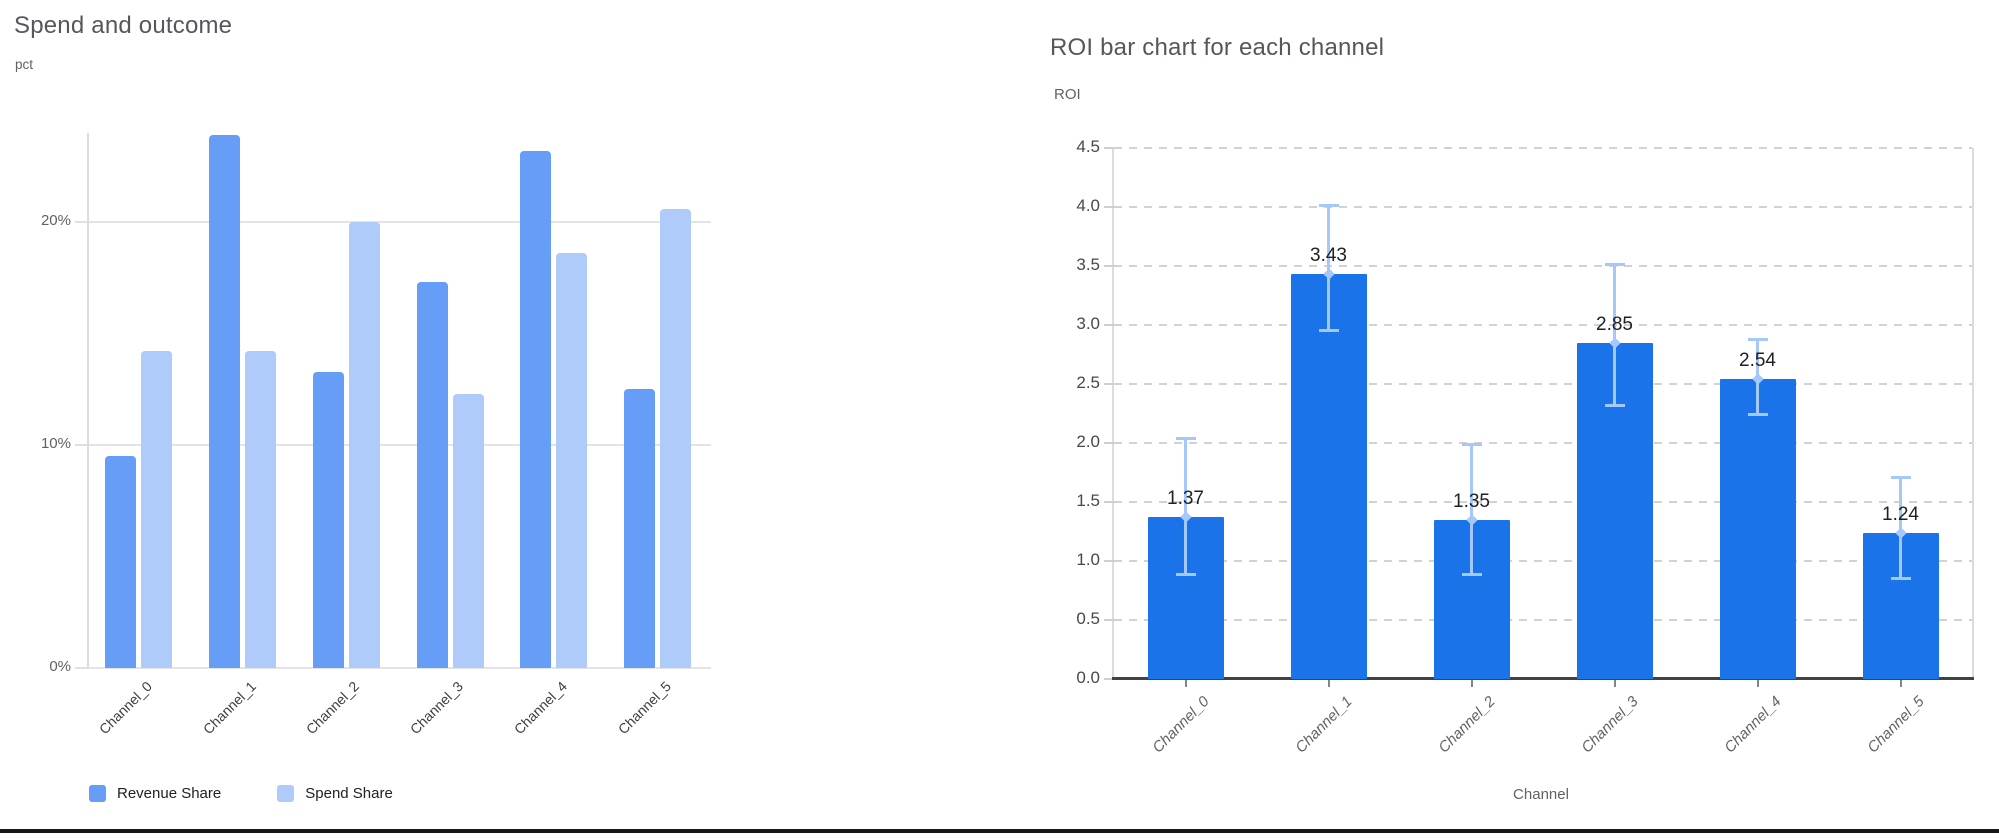  What do you see at coordinates (1543, 266) in the screenshot?
I see `right-gridline-3.5` at bounding box center [1543, 266].